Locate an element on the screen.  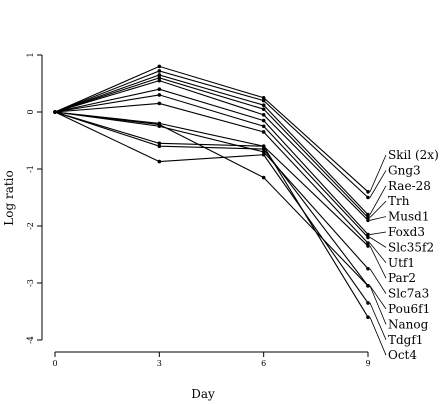
series-label: Rae-28 is located at coordinates (409, 186).